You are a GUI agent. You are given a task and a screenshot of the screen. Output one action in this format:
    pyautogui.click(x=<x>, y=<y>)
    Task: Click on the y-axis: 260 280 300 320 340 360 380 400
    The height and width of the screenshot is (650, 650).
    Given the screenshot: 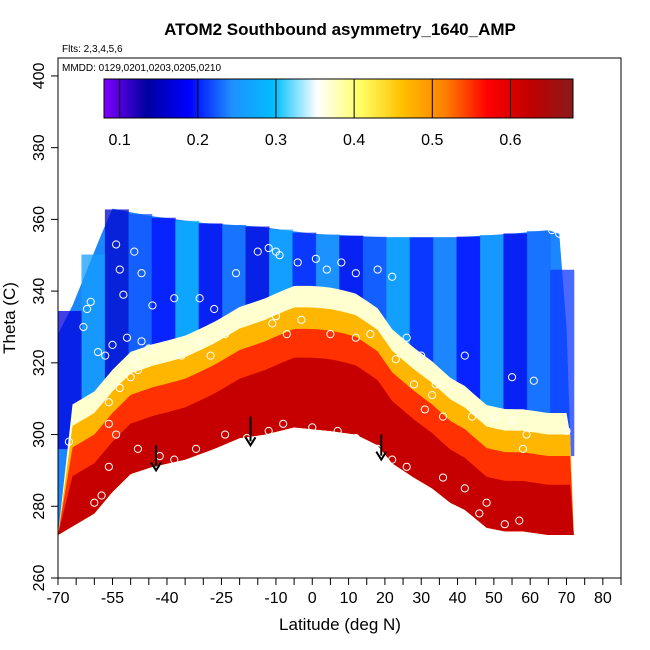 What is the action you would take?
    pyautogui.click(x=44, y=326)
    